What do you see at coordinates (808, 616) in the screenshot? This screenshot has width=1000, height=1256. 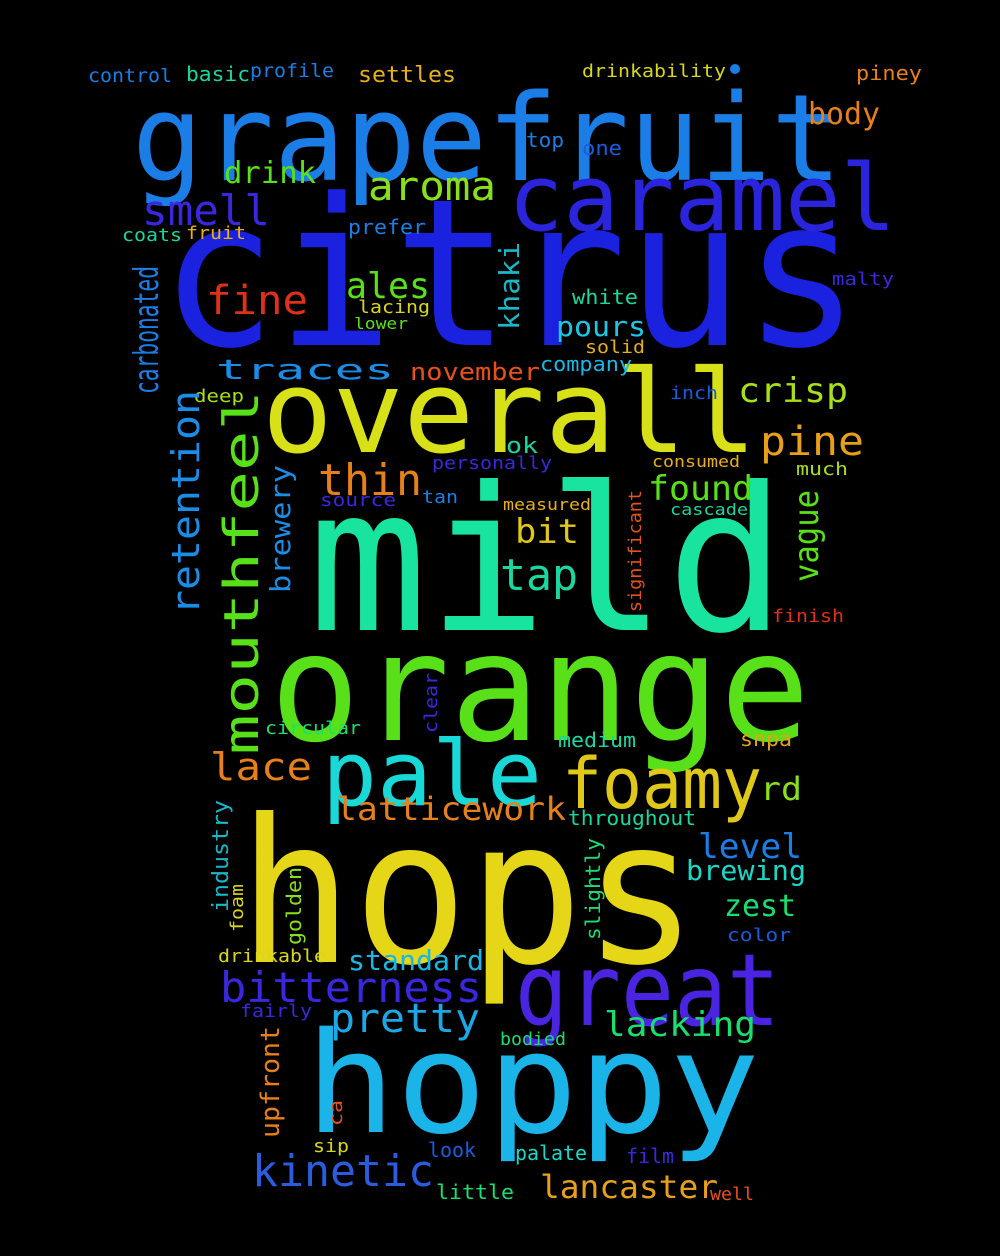 I see `word-finish: finish` at bounding box center [808, 616].